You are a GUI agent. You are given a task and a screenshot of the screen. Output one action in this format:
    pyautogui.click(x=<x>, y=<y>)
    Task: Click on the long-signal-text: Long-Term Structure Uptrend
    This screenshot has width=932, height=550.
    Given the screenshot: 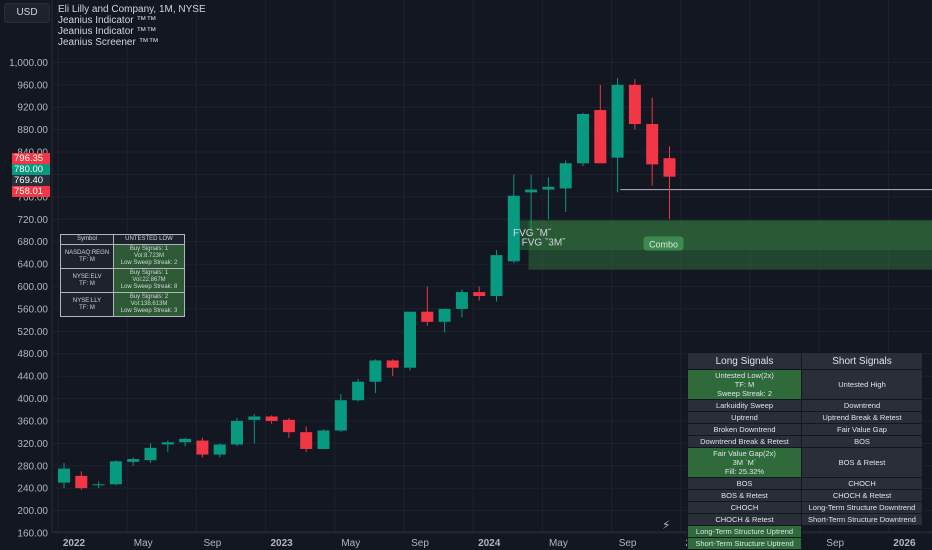 What is the action you would take?
    pyautogui.click(x=744, y=531)
    